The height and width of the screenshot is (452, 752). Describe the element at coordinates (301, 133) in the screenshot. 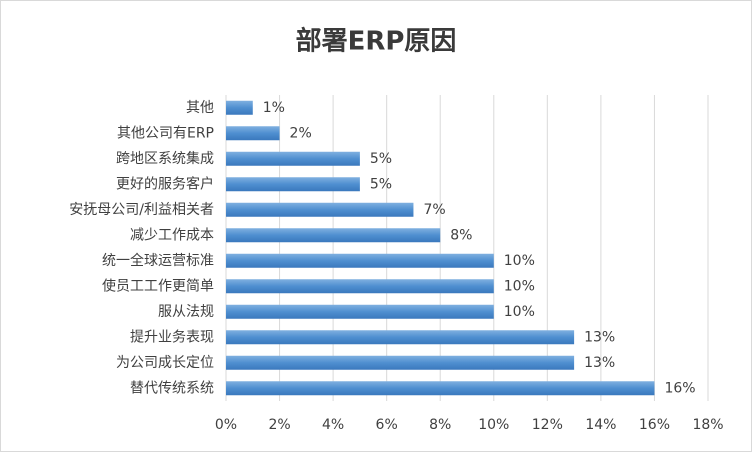

I see `value-label: 2%` at that location.